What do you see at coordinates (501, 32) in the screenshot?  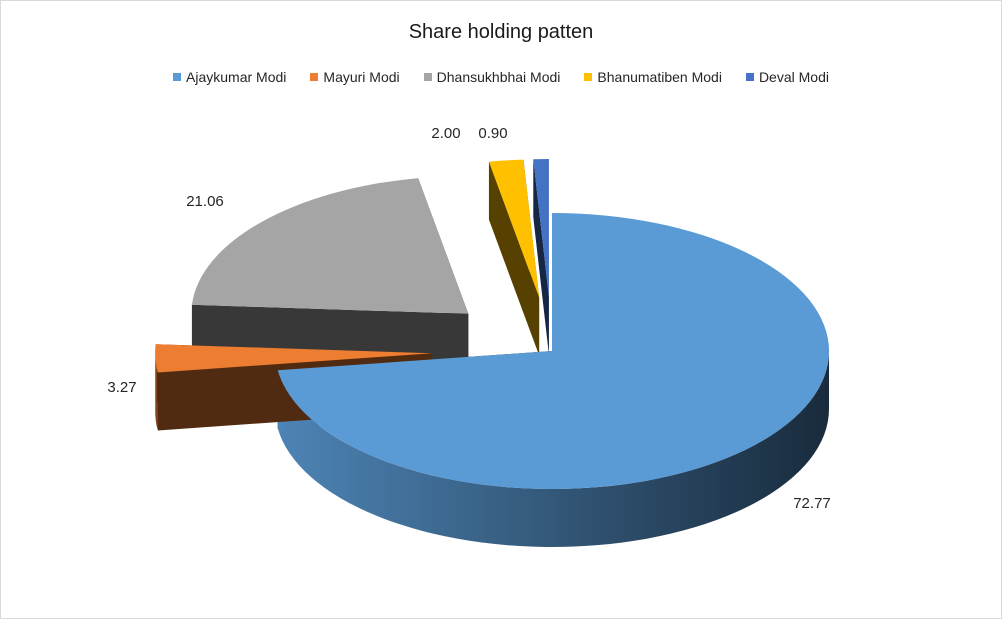 I see `chart-title: Share holding patten` at bounding box center [501, 32].